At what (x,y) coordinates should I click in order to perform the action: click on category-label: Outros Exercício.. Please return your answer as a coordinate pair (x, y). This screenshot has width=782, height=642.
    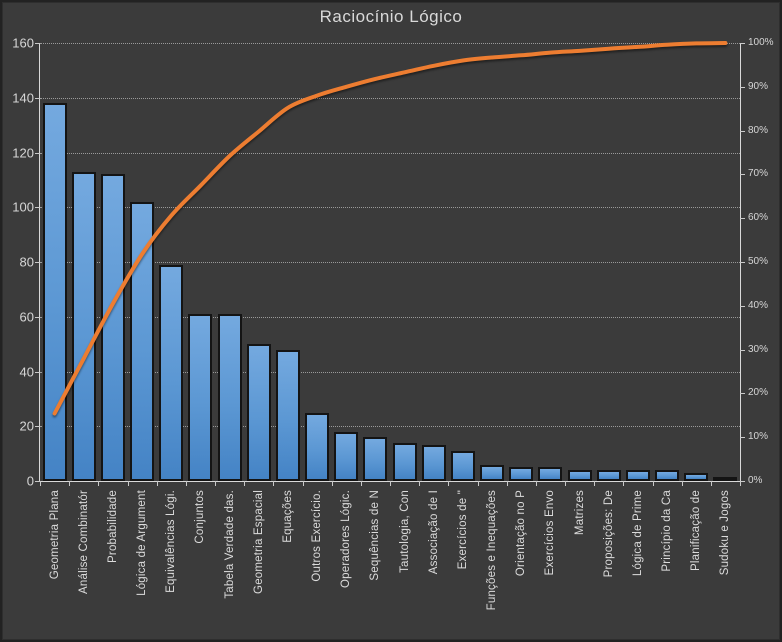
    Looking at the image, I should click on (317, 536).